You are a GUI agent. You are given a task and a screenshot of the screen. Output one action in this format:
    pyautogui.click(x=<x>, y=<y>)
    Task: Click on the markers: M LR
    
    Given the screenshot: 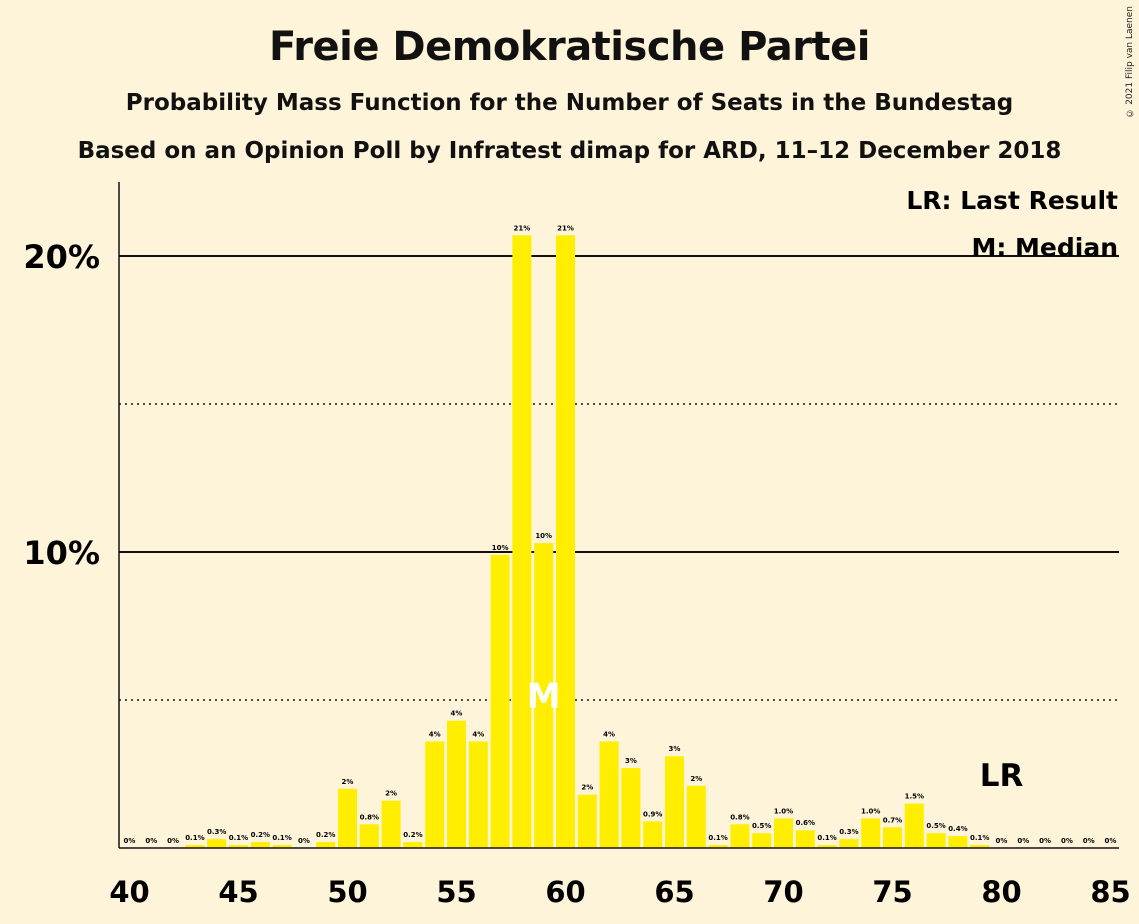 What is the action you would take?
    pyautogui.click(x=775, y=735)
    